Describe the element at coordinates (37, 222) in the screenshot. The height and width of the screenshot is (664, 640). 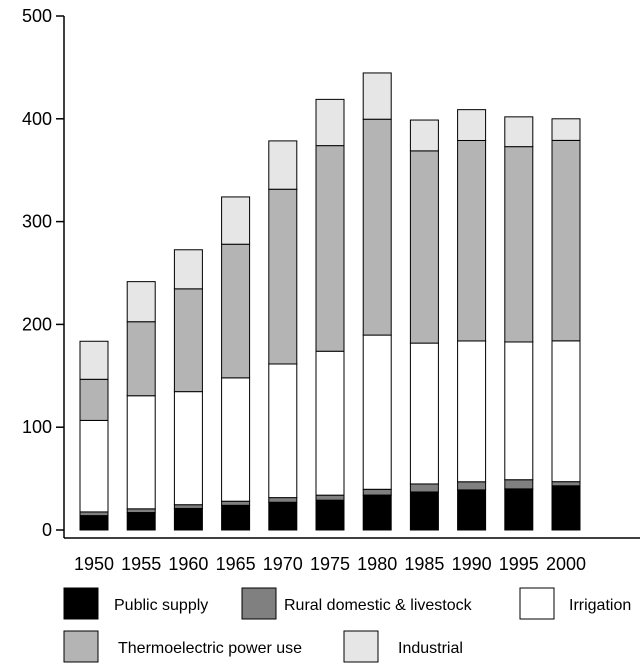
I see `y-tick-label: 300` at that location.